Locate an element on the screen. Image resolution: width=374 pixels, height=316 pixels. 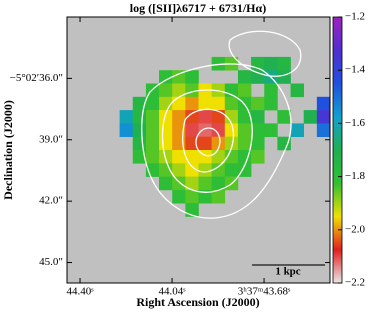
y-axis-label: Declination (J2000) is located at coordinates (8, 150).